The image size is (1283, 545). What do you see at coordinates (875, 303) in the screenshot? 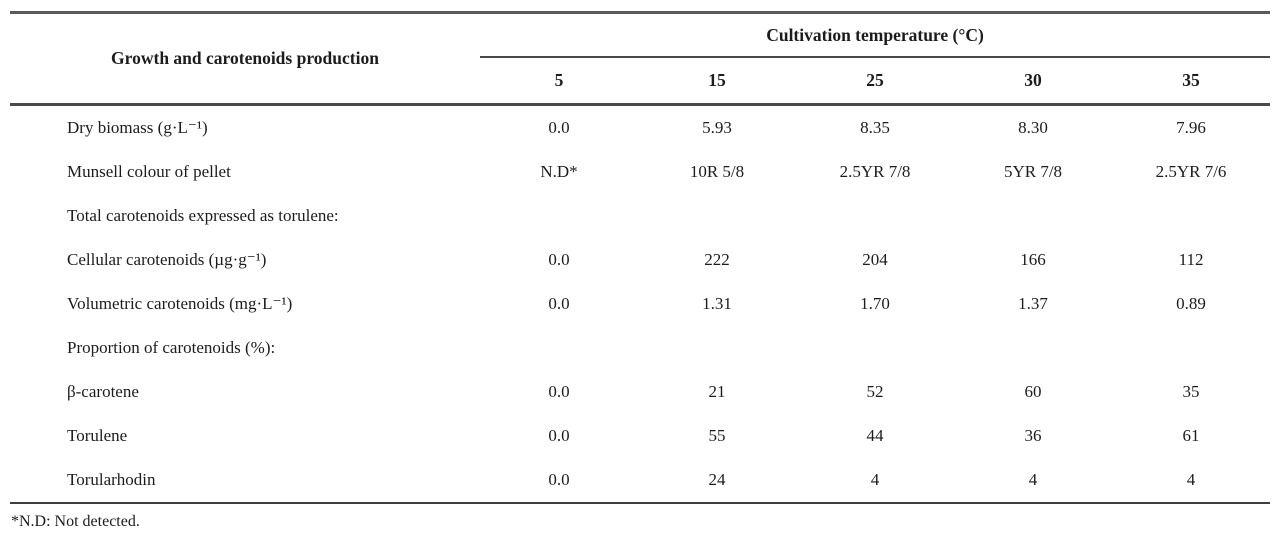
I see `cell-value: 1.70` at bounding box center [875, 303].